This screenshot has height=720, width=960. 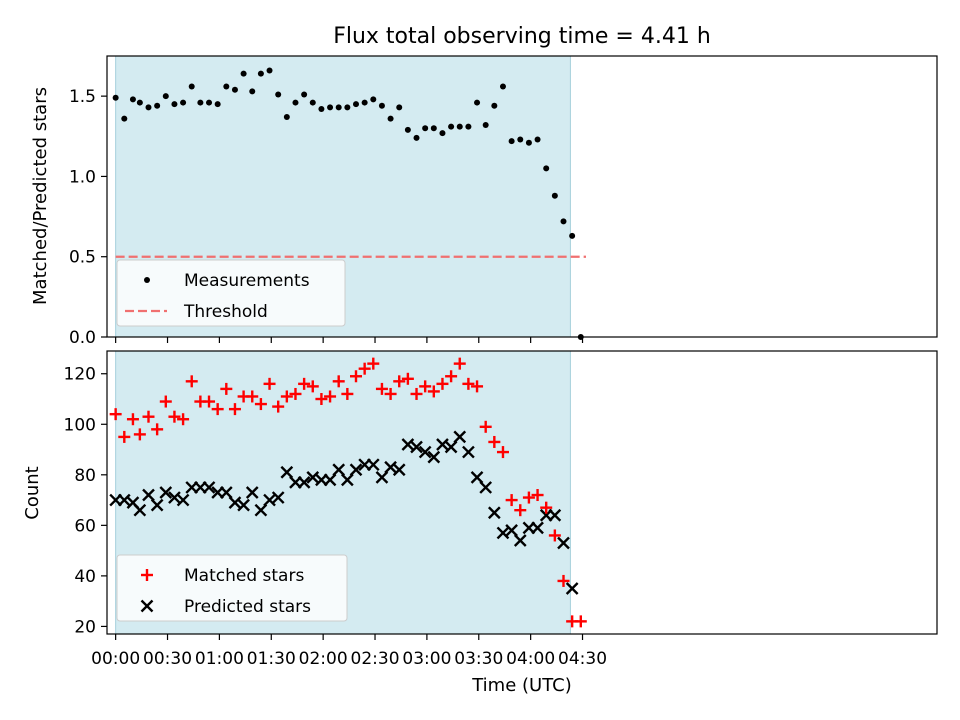 What do you see at coordinates (426, 659) in the screenshot?
I see `x-tick-label: 03:00` at bounding box center [426, 659].